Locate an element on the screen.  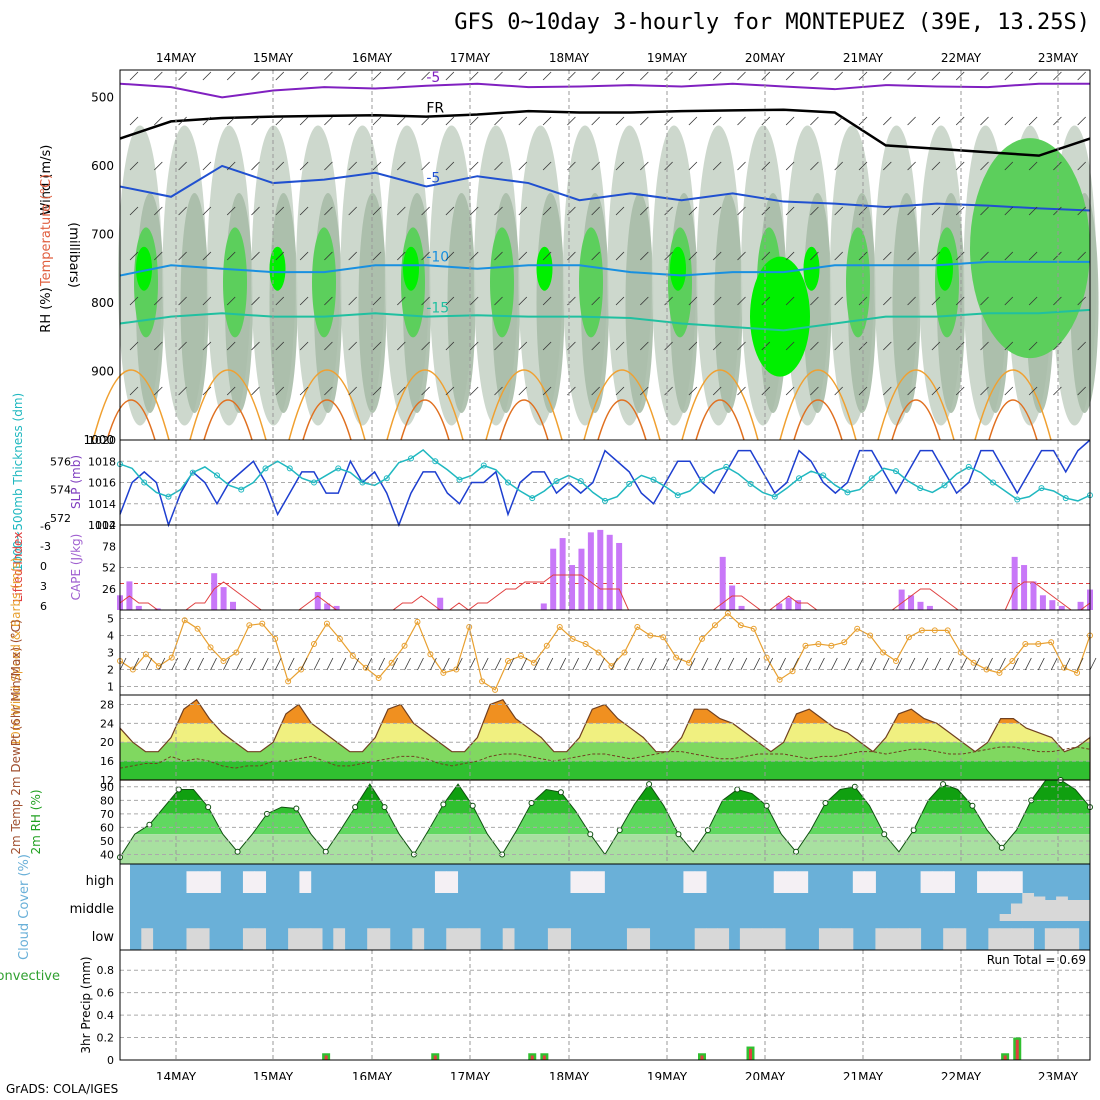
day-label-bottom: 18MAY is located at coordinates (569, 1075).